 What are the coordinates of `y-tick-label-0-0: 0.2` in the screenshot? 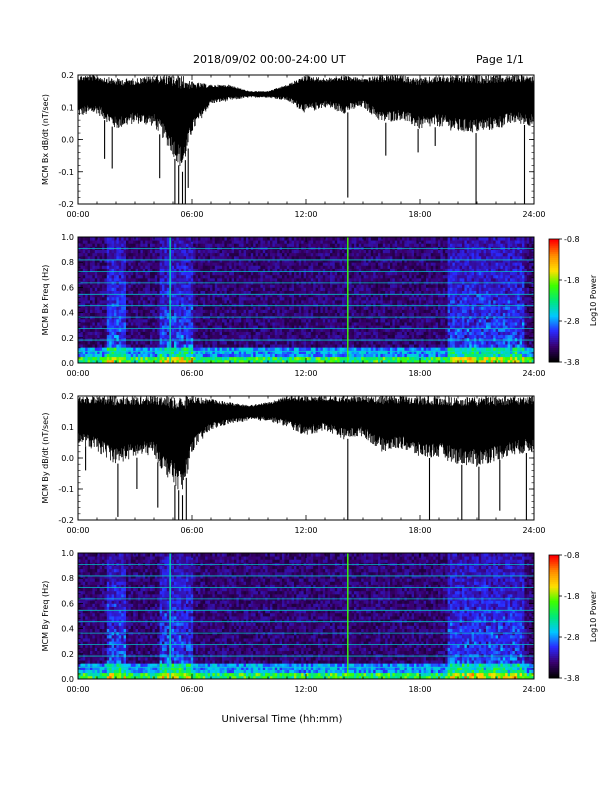 It's located at (67, 75).